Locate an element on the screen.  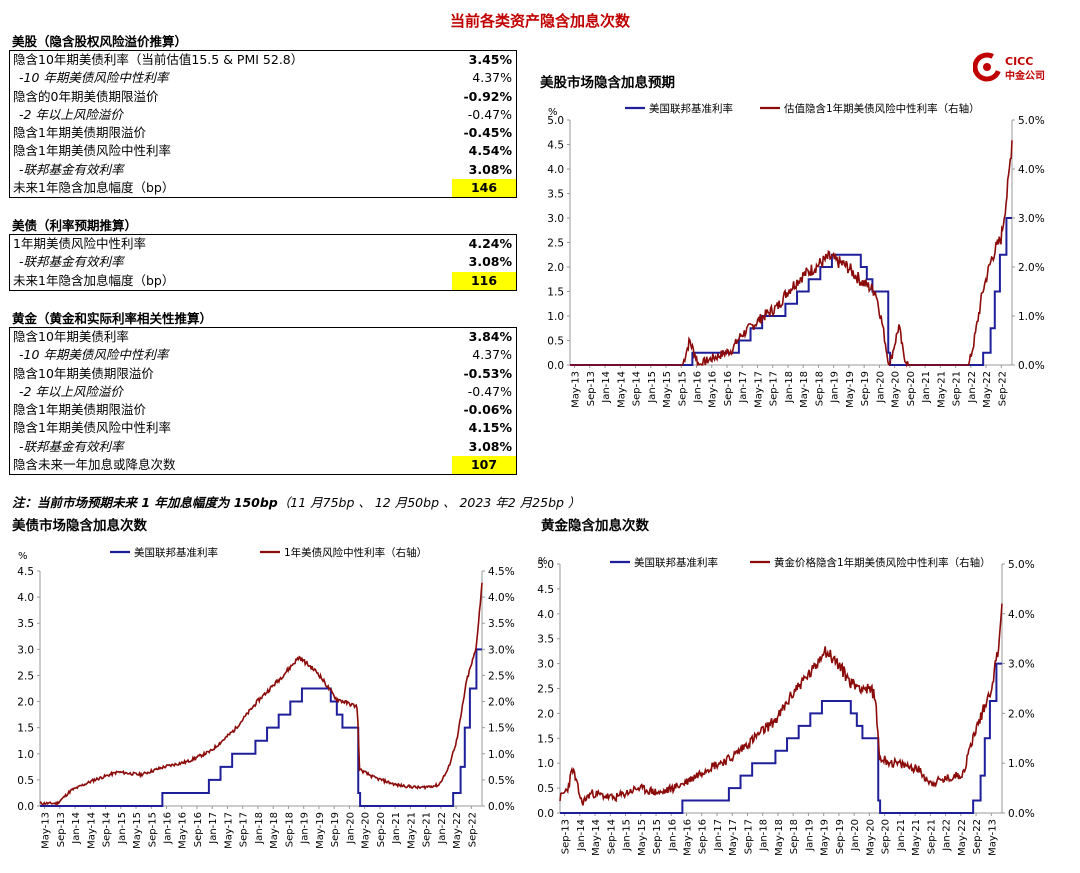
row-value: 107 is located at coordinates (484, 465).